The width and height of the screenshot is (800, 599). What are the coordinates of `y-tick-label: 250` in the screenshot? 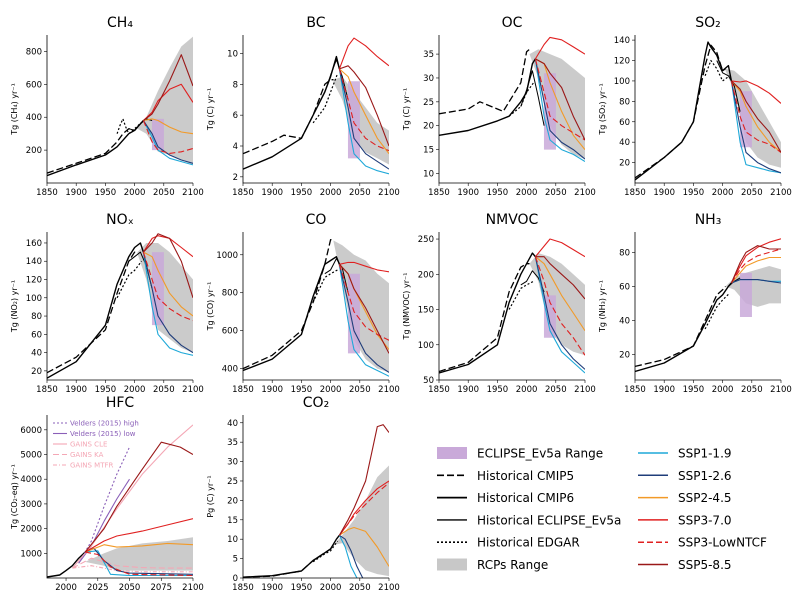 It's located at (426, 240).